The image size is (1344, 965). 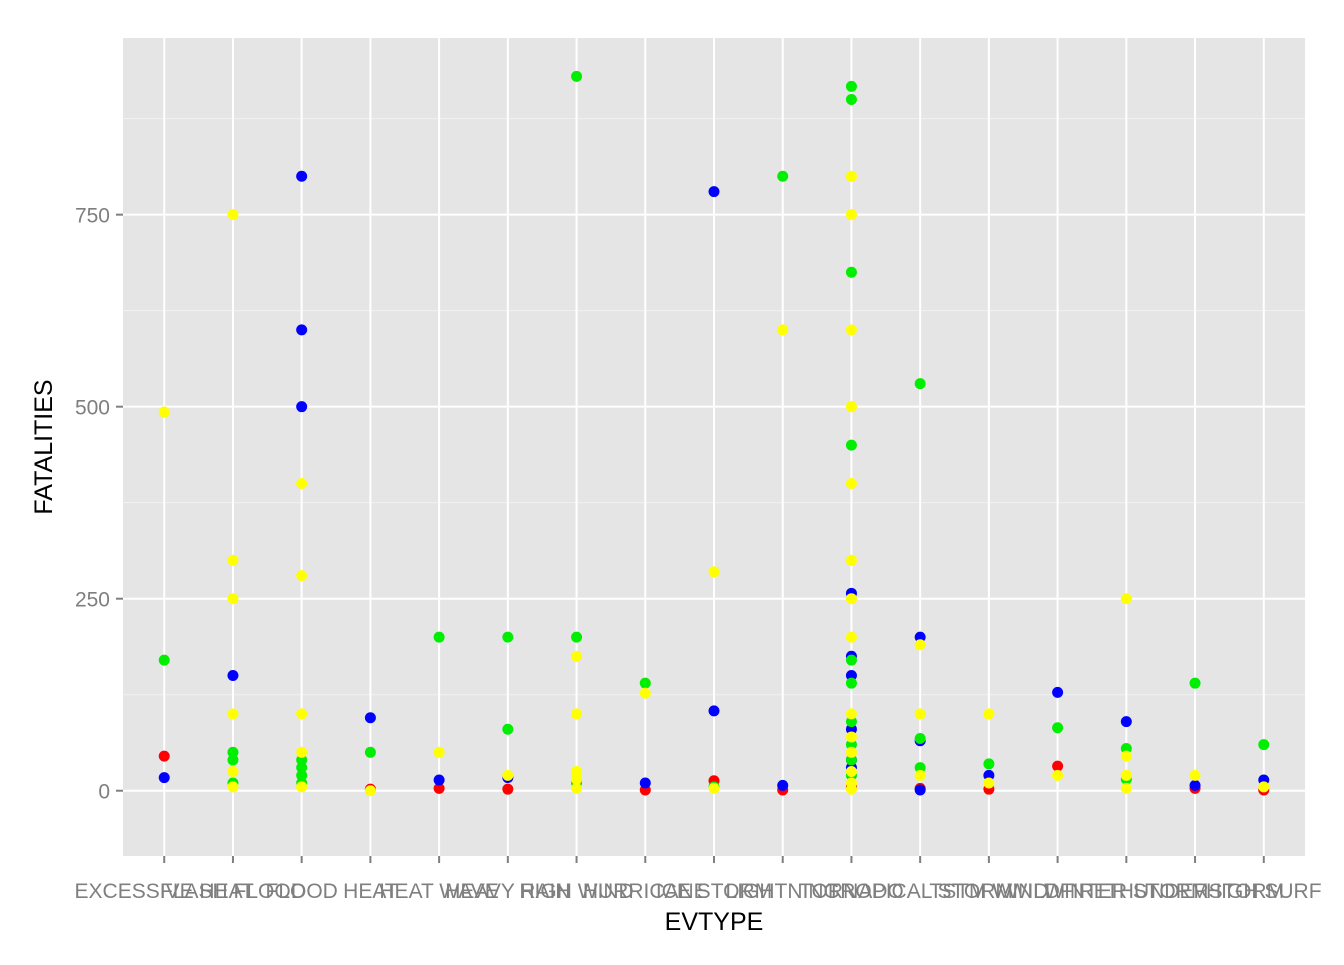 What do you see at coordinates (92, 600) in the screenshot?
I see `y-tick-label: 250` at bounding box center [92, 600].